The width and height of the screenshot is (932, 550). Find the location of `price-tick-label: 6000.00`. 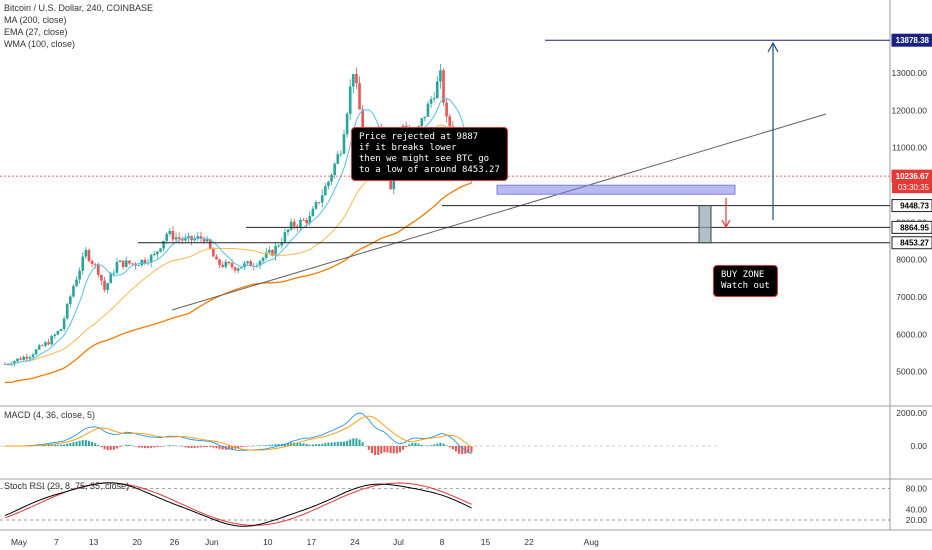

price-tick-label: 6000.00 is located at coordinates (911, 334).